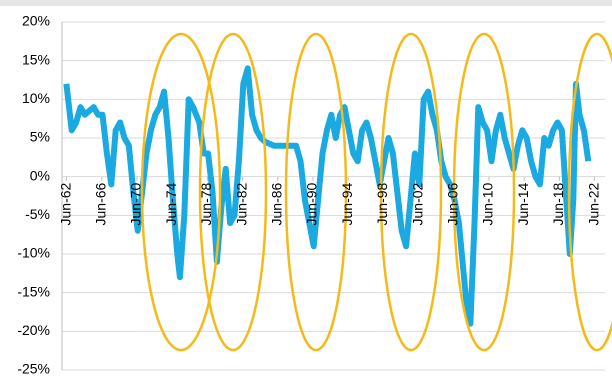  What do you see at coordinates (33, 330) in the screenshot?
I see `y-tick-label: -20%` at bounding box center [33, 330].